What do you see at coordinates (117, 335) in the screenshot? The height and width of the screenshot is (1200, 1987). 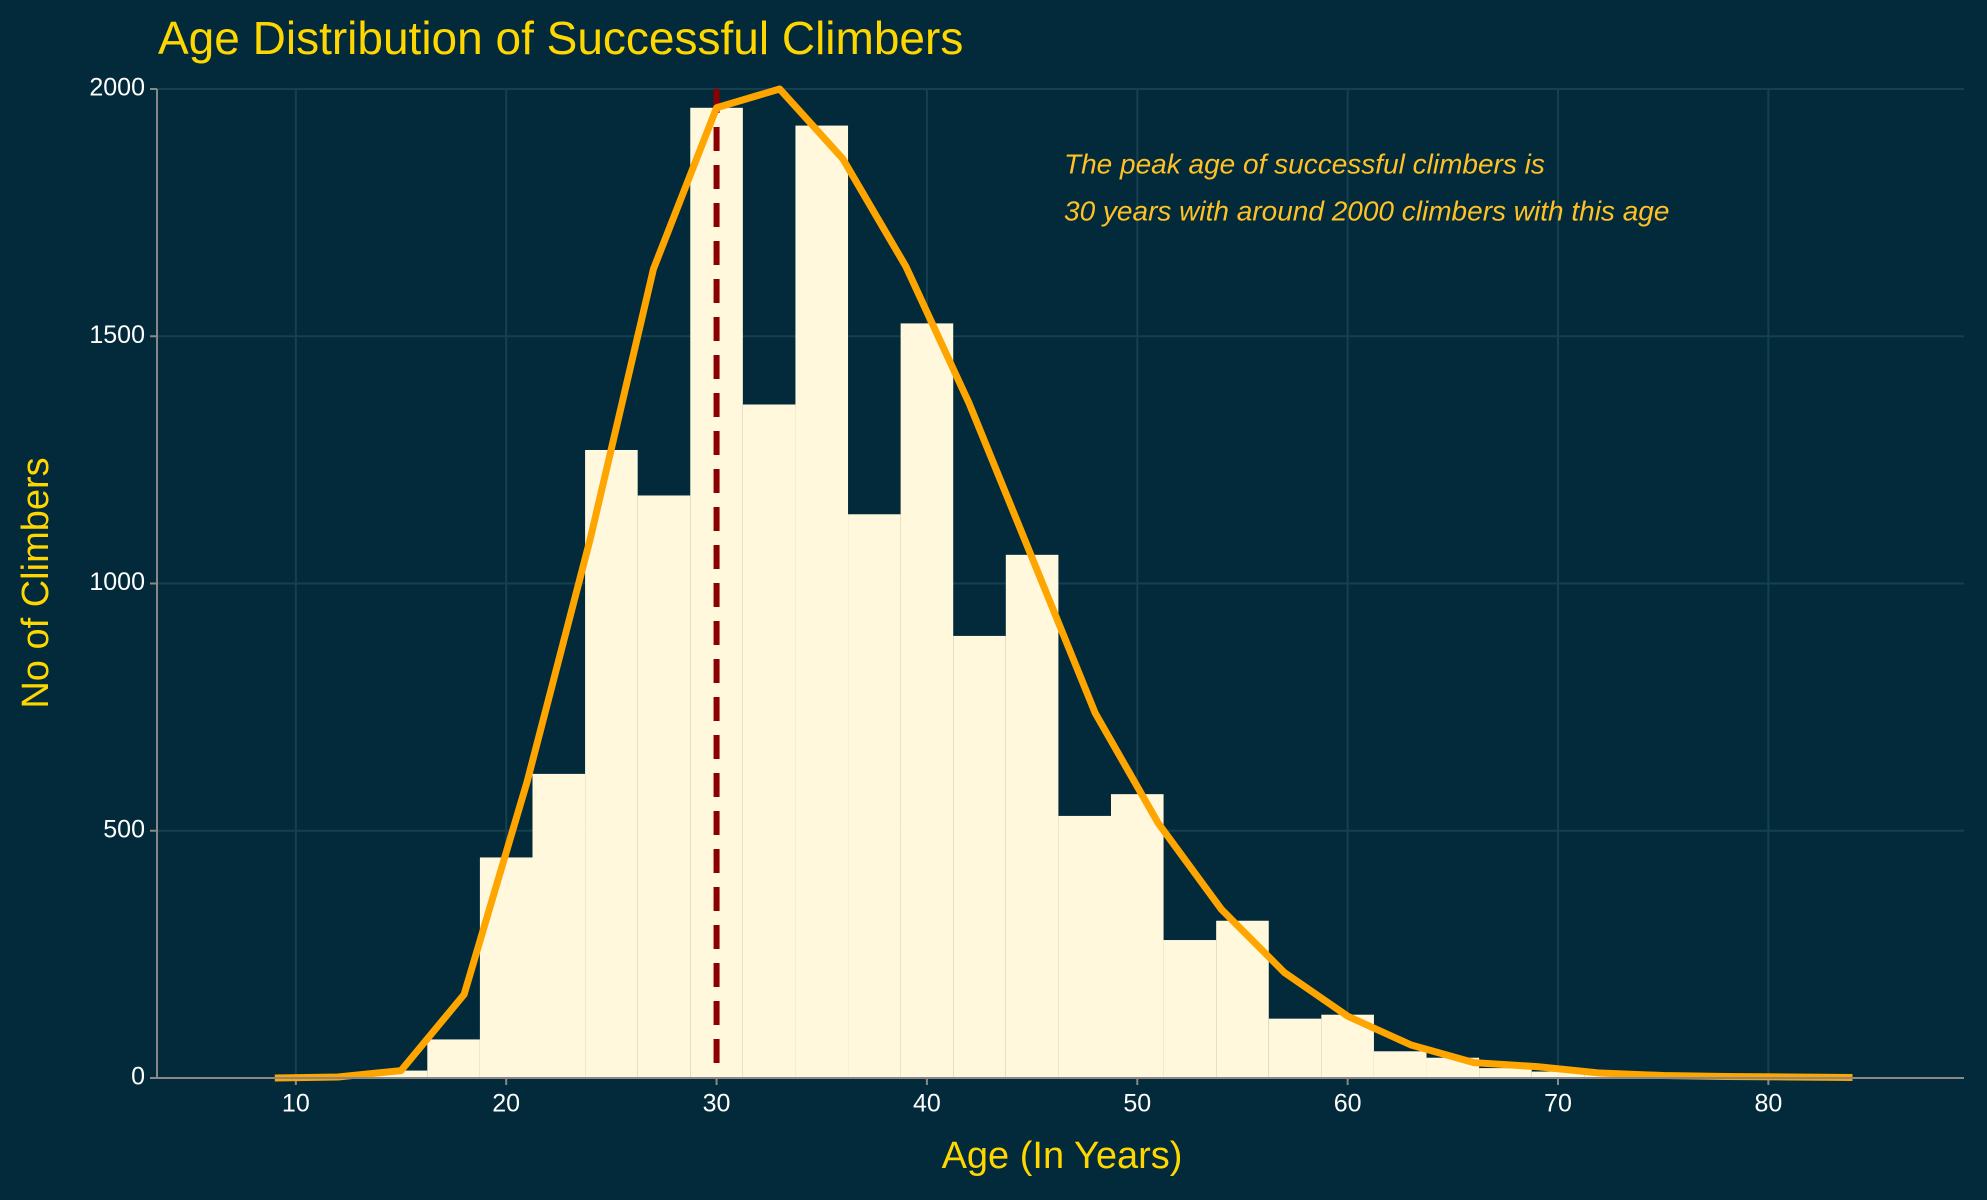 I see `y-tick-label: 1500` at bounding box center [117, 335].